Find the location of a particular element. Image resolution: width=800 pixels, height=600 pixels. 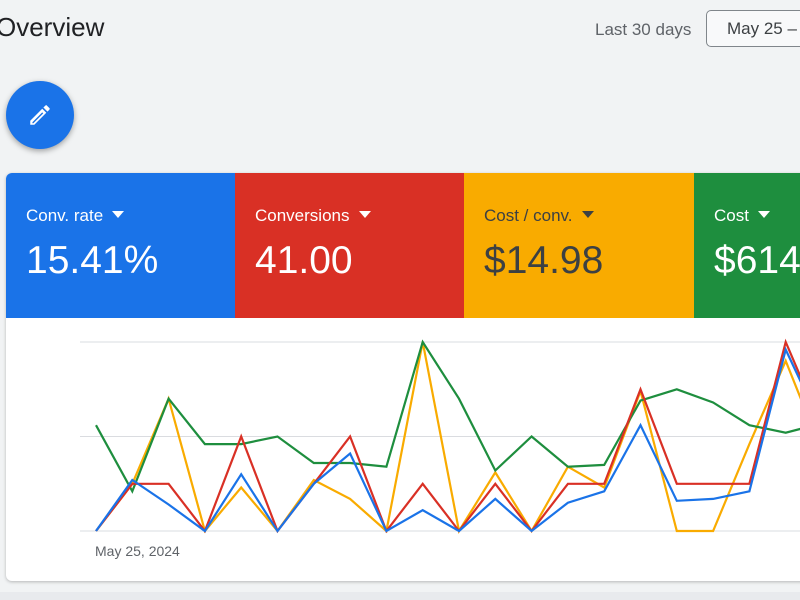

metric-selector: Conversions is located at coordinates (313, 216).